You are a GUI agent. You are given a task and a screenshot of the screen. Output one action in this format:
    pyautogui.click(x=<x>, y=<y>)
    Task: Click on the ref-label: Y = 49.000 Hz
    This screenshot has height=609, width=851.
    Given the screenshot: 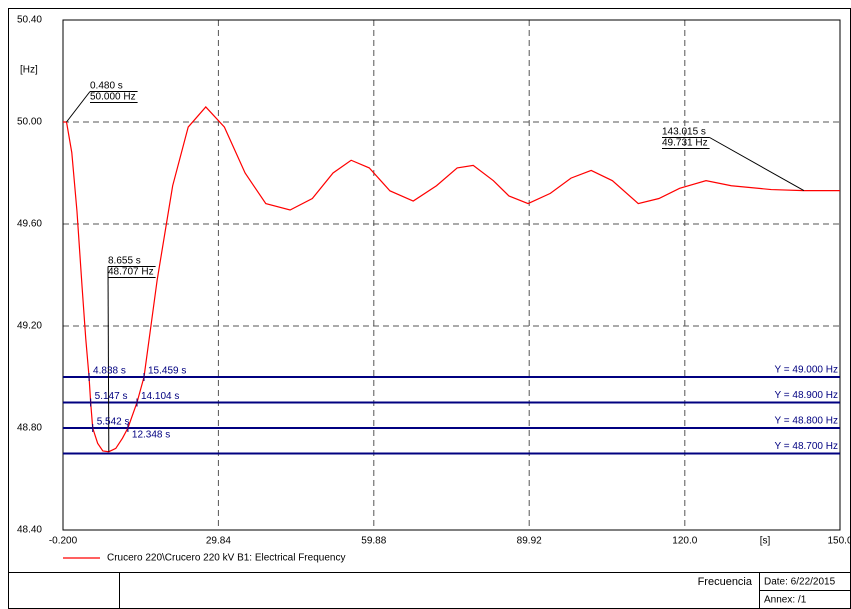 What is the action you would take?
    pyautogui.click(x=806, y=370)
    